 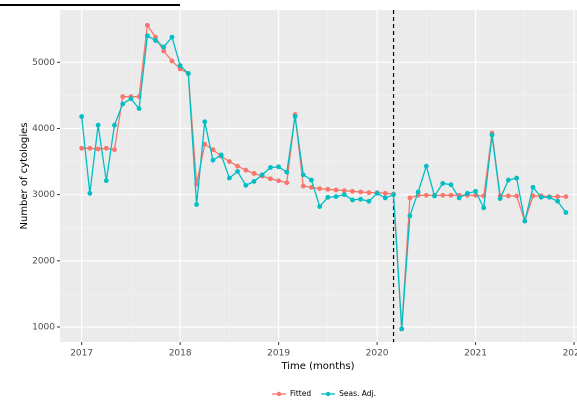 What do you see at coordinates (81, 354) in the screenshot?
I see `x-tick-label: 2017` at bounding box center [81, 354].